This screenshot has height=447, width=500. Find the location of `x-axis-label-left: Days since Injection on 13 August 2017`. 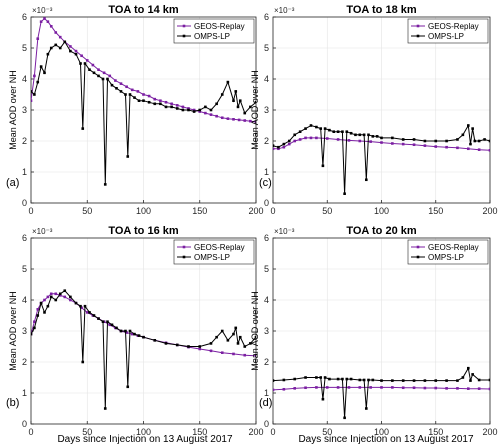

x-axis-label-left: Days since Injection on 13 August 2017 is located at coordinates (145, 439).